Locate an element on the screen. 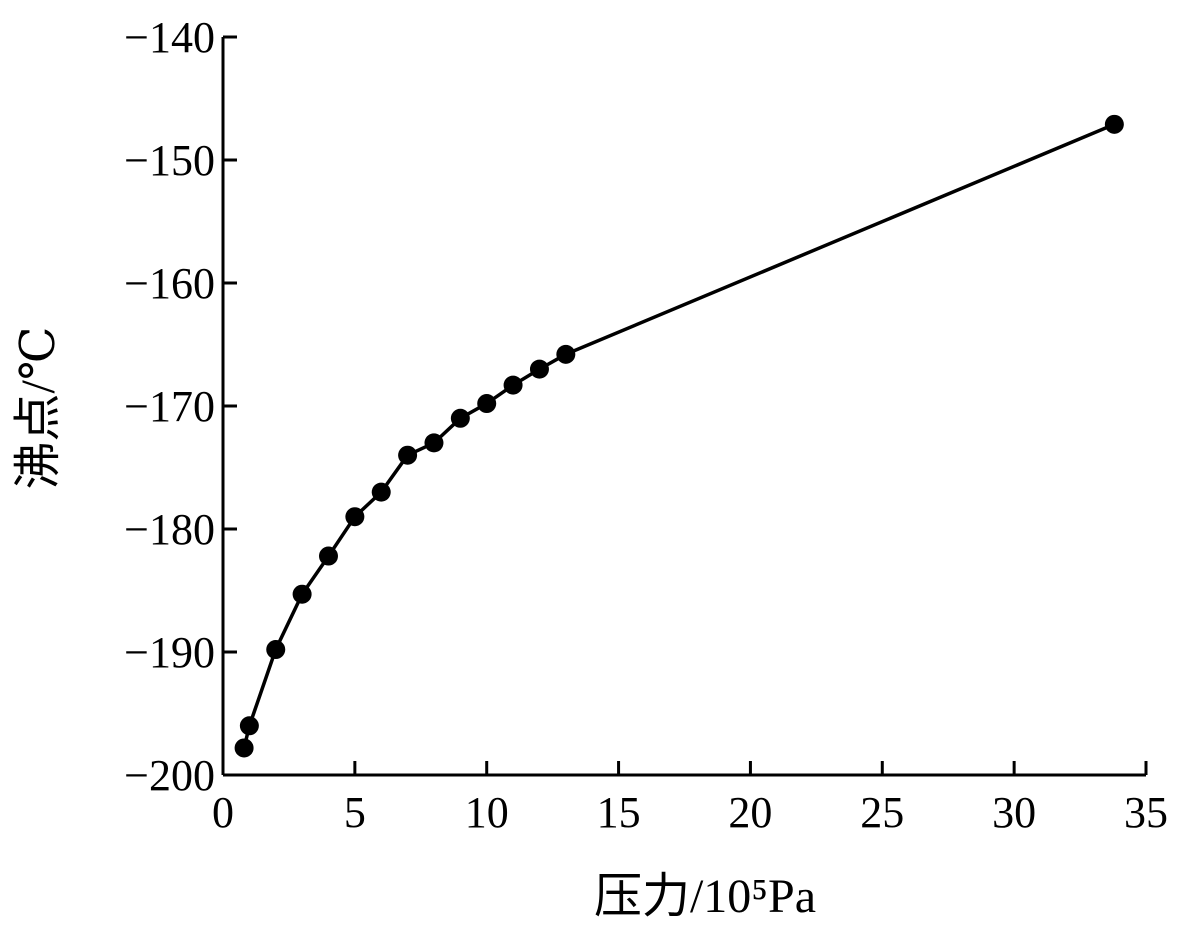  x-tick-label: 25 is located at coordinates (882, 812).